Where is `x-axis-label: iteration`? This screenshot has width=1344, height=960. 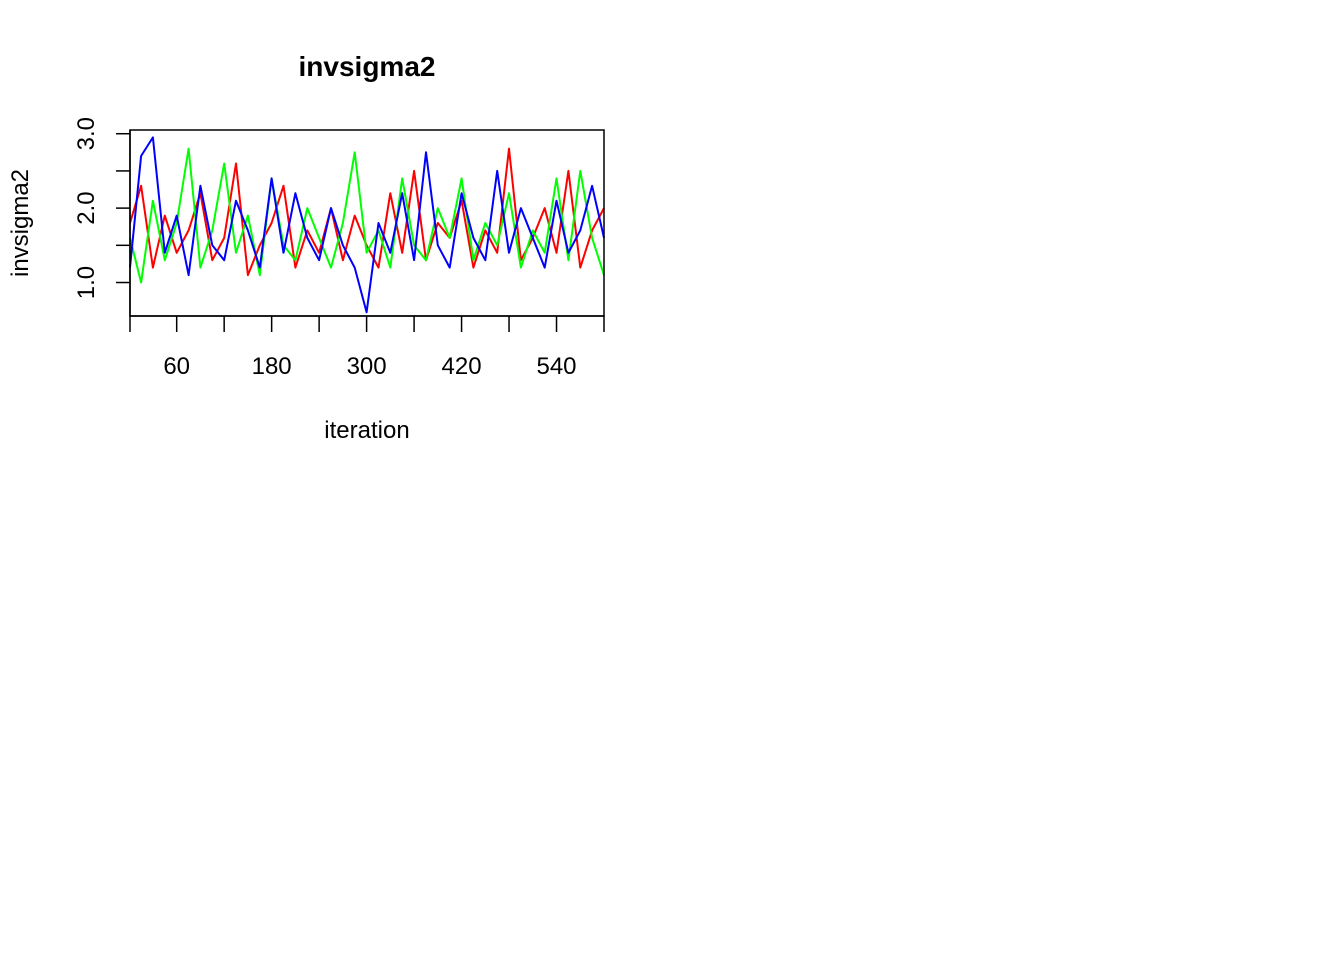 x-axis-label: iteration is located at coordinates (366, 430).